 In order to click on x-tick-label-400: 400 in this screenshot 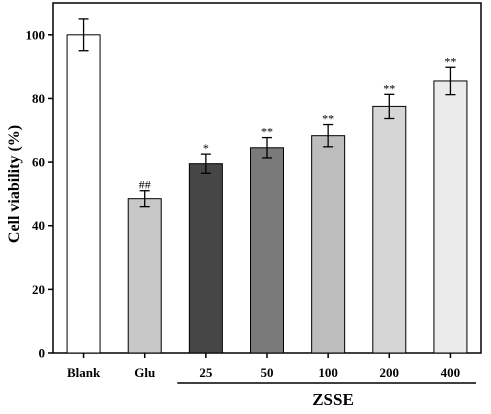, I will do `click(451, 372)`.